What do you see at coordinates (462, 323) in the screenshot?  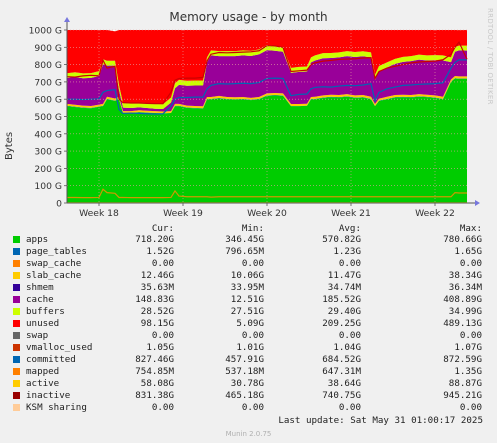 I see `legend-value-max: 489.13G` at bounding box center [462, 323].